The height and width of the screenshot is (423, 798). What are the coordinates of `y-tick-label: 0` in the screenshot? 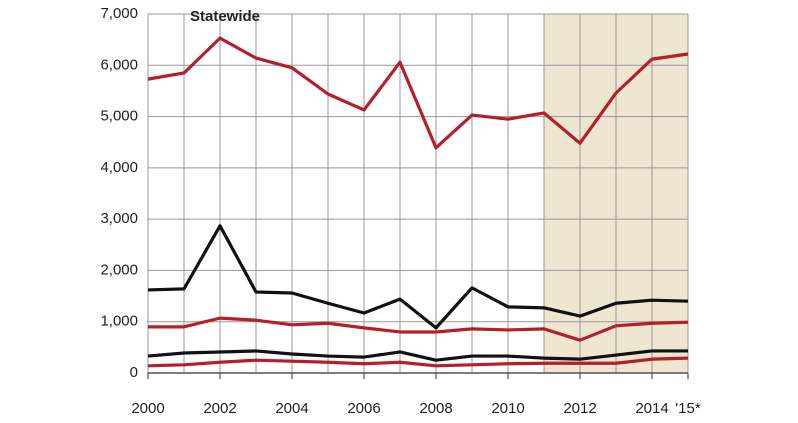 It's located at (134, 372).